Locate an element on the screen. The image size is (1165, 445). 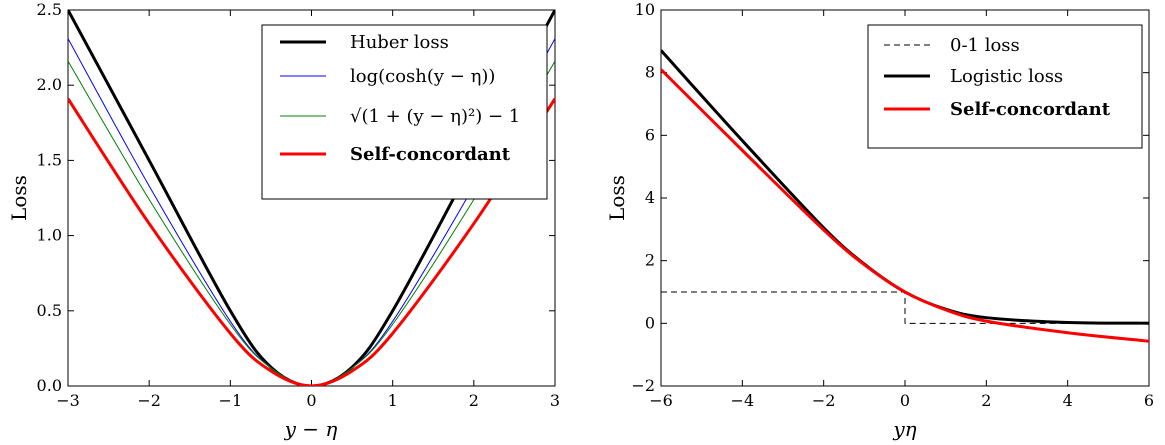
legend-label-self-concordant-right: Self-concordant is located at coordinates (1030, 109).